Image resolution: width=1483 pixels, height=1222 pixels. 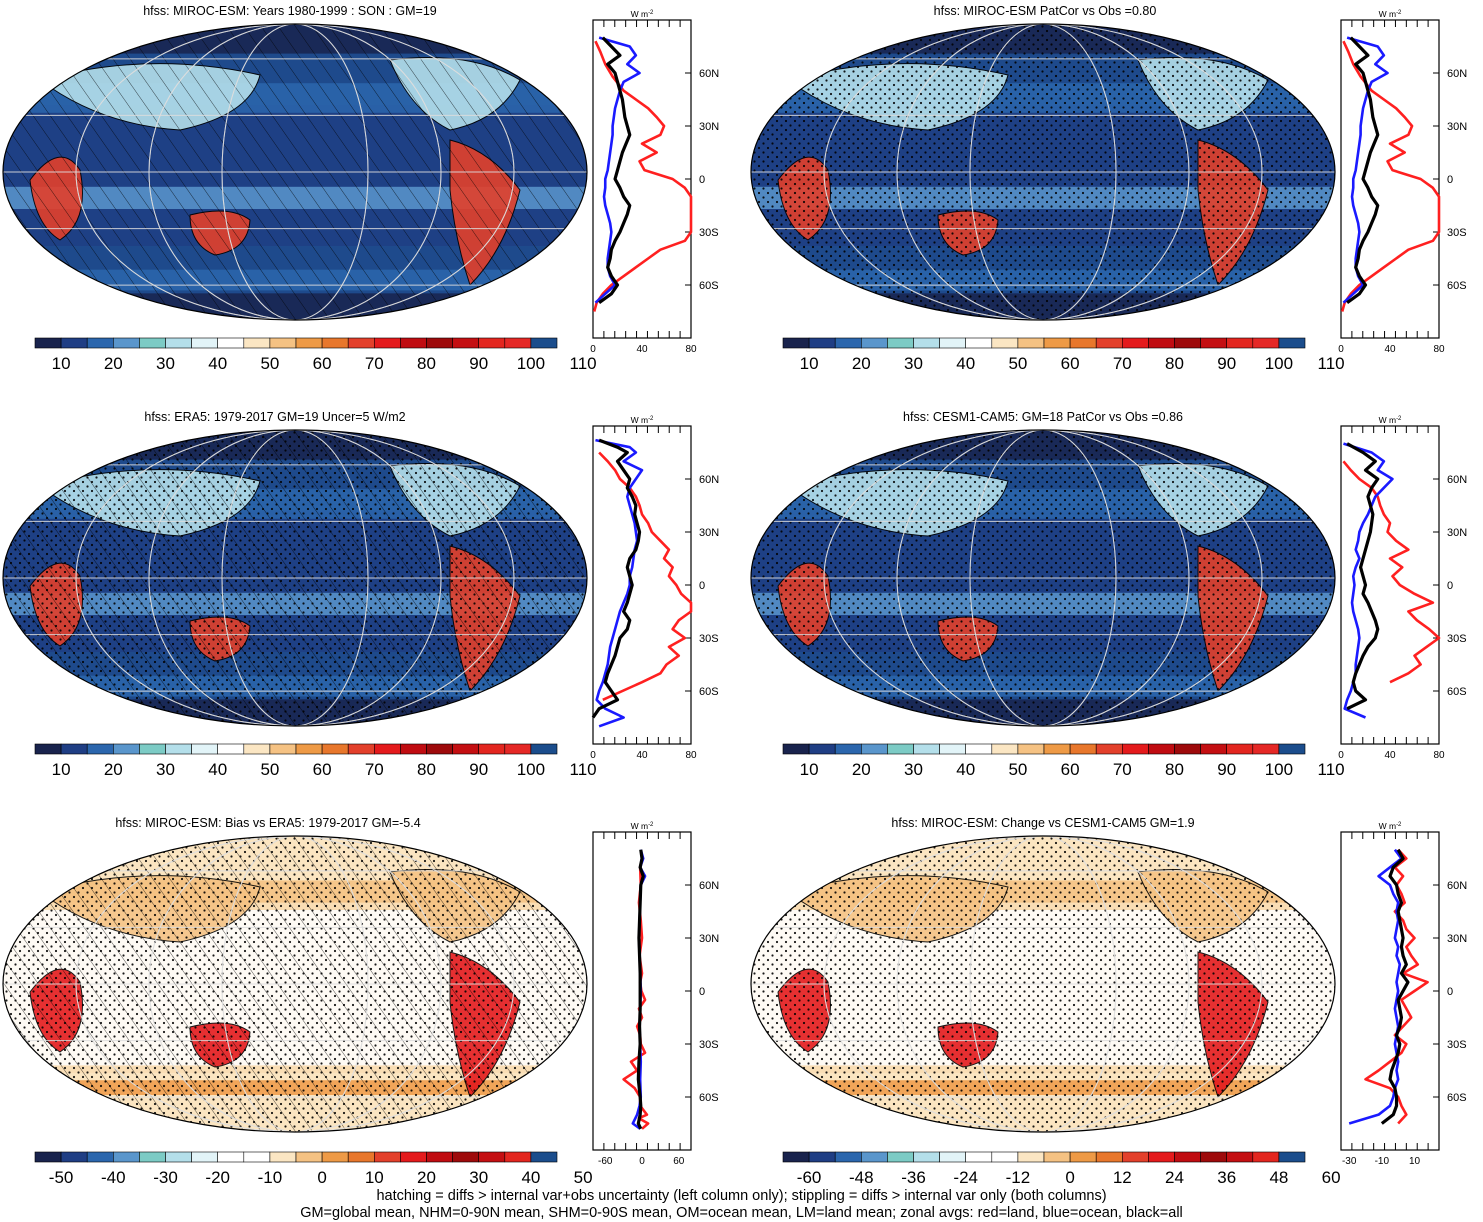 I want to click on y-tick-label: 60S, so click(x=1457, y=286).